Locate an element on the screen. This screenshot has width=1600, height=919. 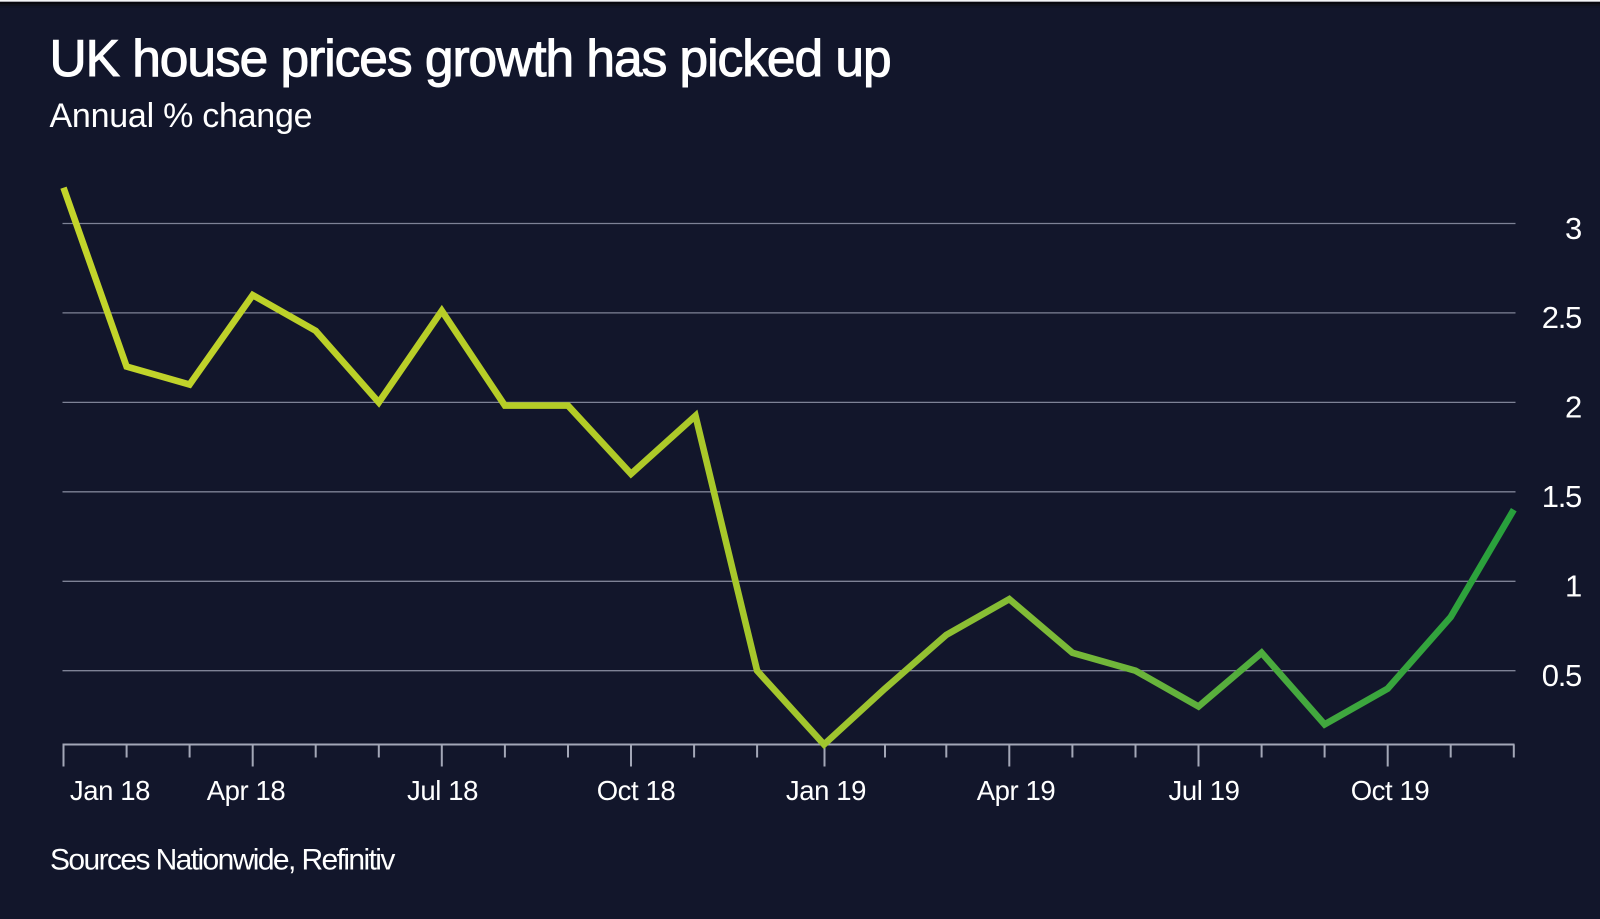
svg-text: Apr 18 is located at coordinates (246, 790).